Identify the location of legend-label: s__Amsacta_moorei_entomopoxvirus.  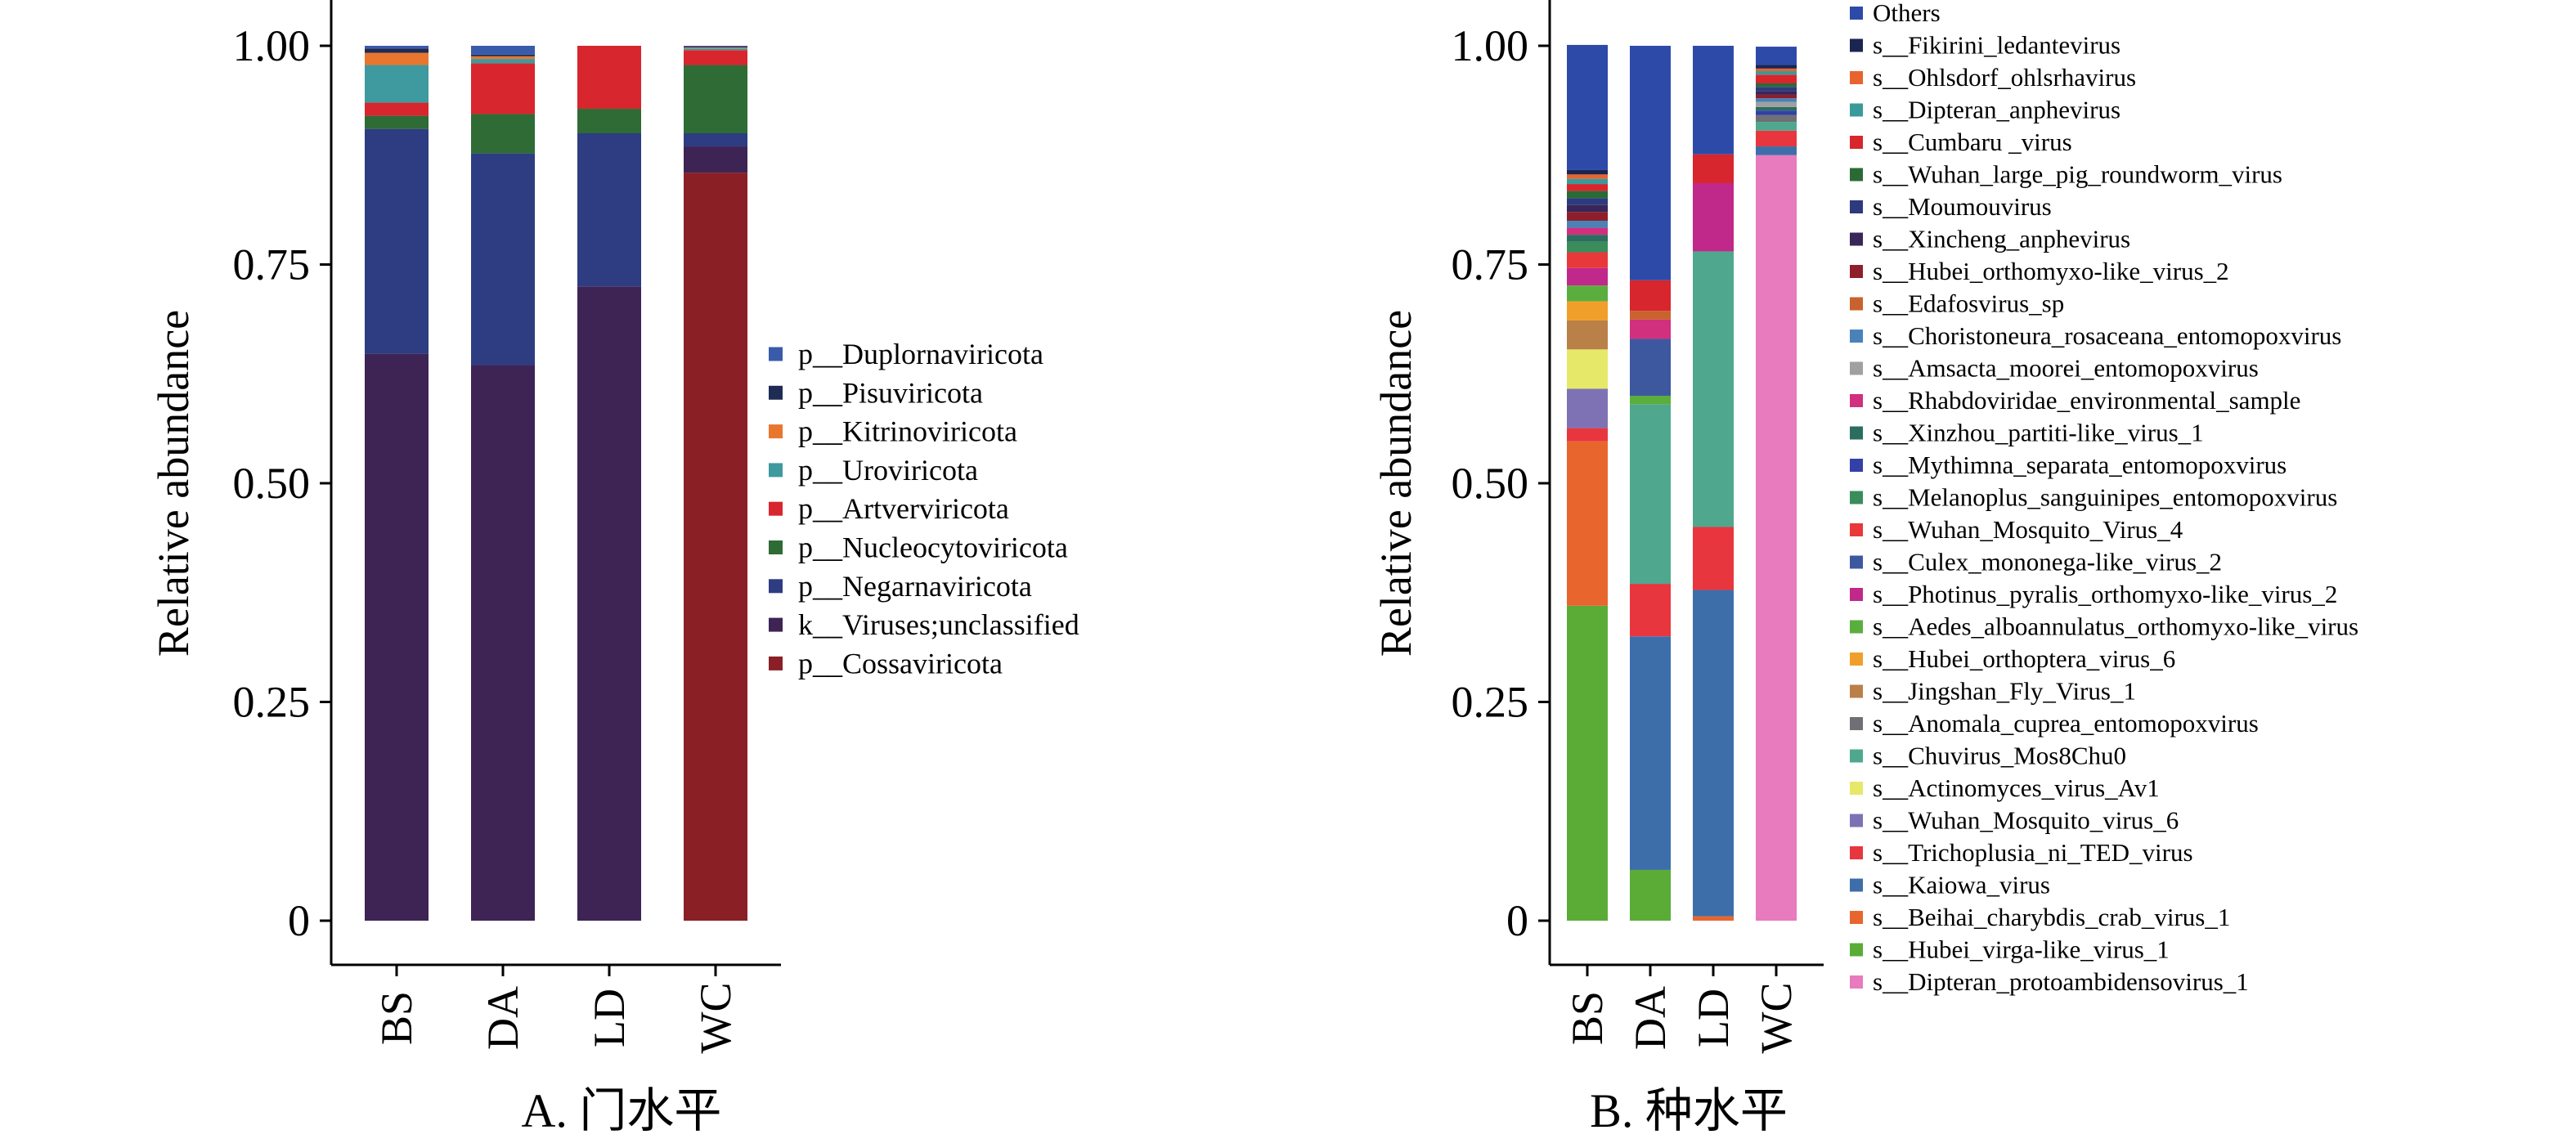
(2066, 368).